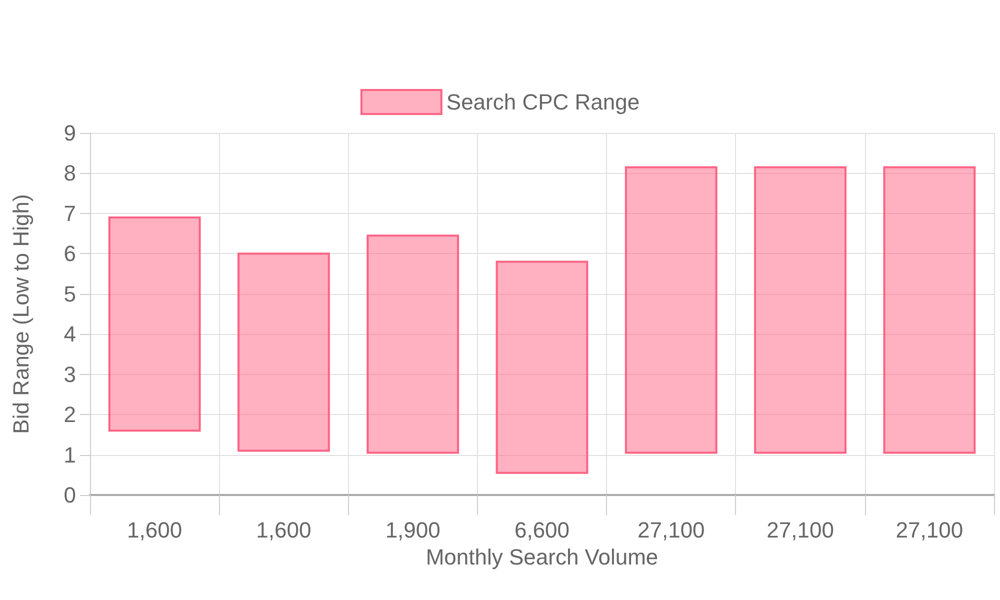 The height and width of the screenshot is (600, 1000). What do you see at coordinates (21, 314) in the screenshot?
I see `y-axis-title: Bid Range (Low to High)` at bounding box center [21, 314].